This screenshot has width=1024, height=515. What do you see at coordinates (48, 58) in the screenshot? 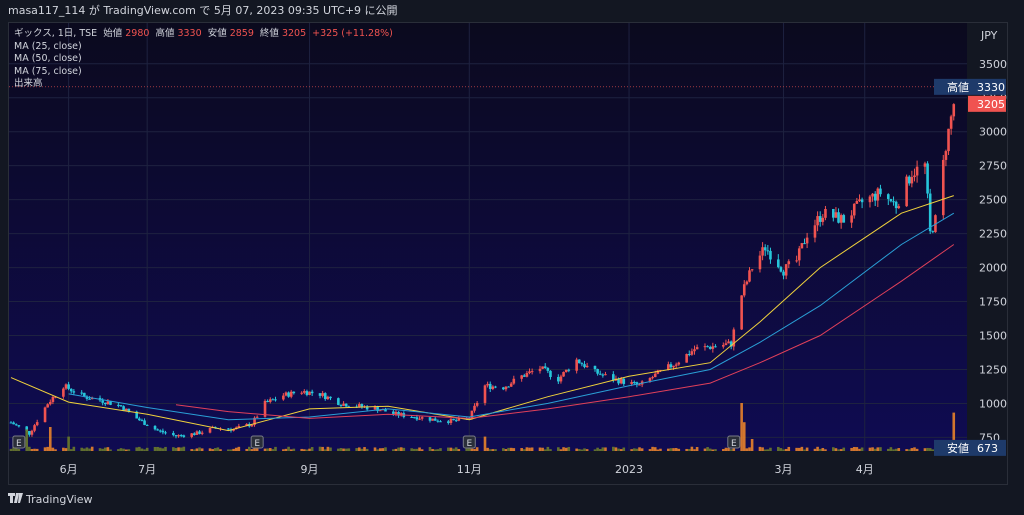
I see `ma50-legend: MA (50, close)` at bounding box center [48, 58].